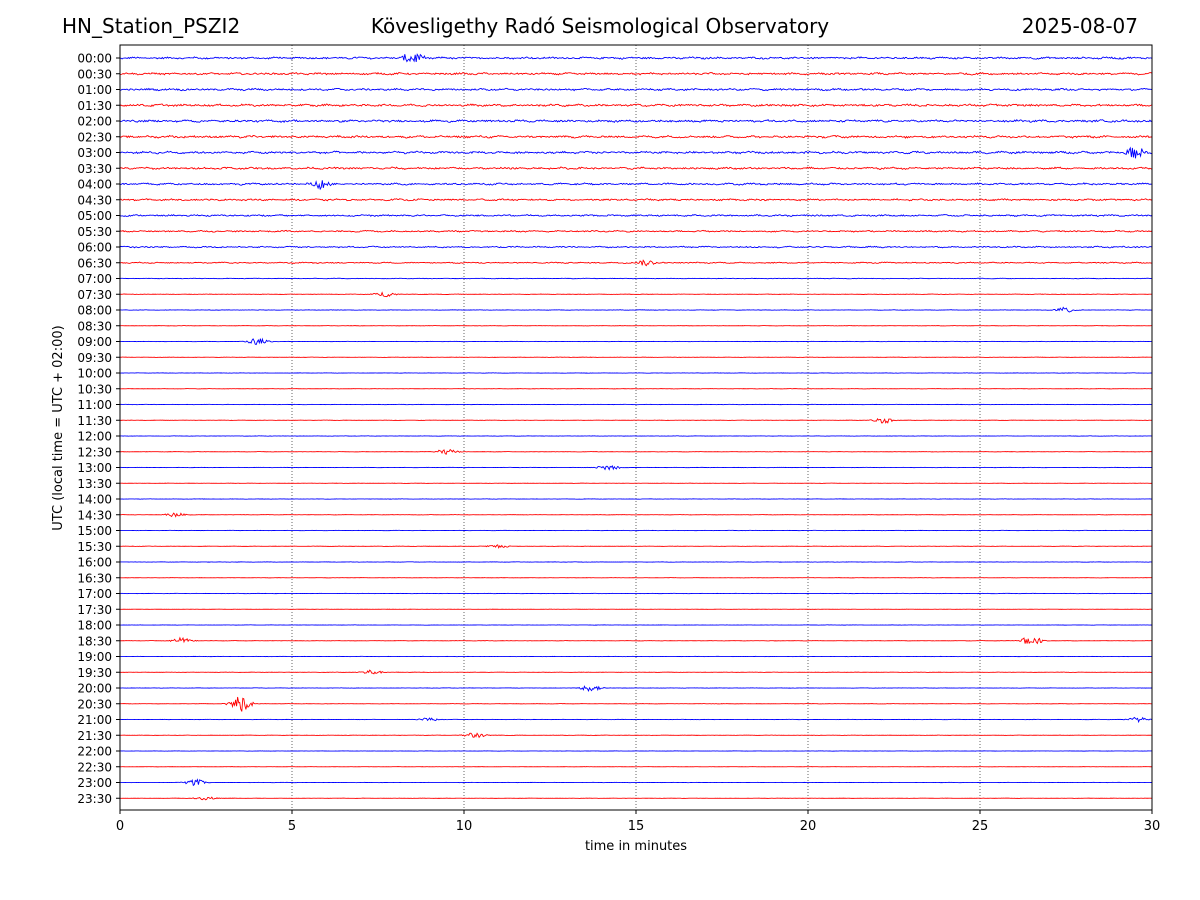 This screenshot has width=1200, height=900. Describe the element at coordinates (94, 153) in the screenshot. I see `y-tick-label: 03:00` at that location.